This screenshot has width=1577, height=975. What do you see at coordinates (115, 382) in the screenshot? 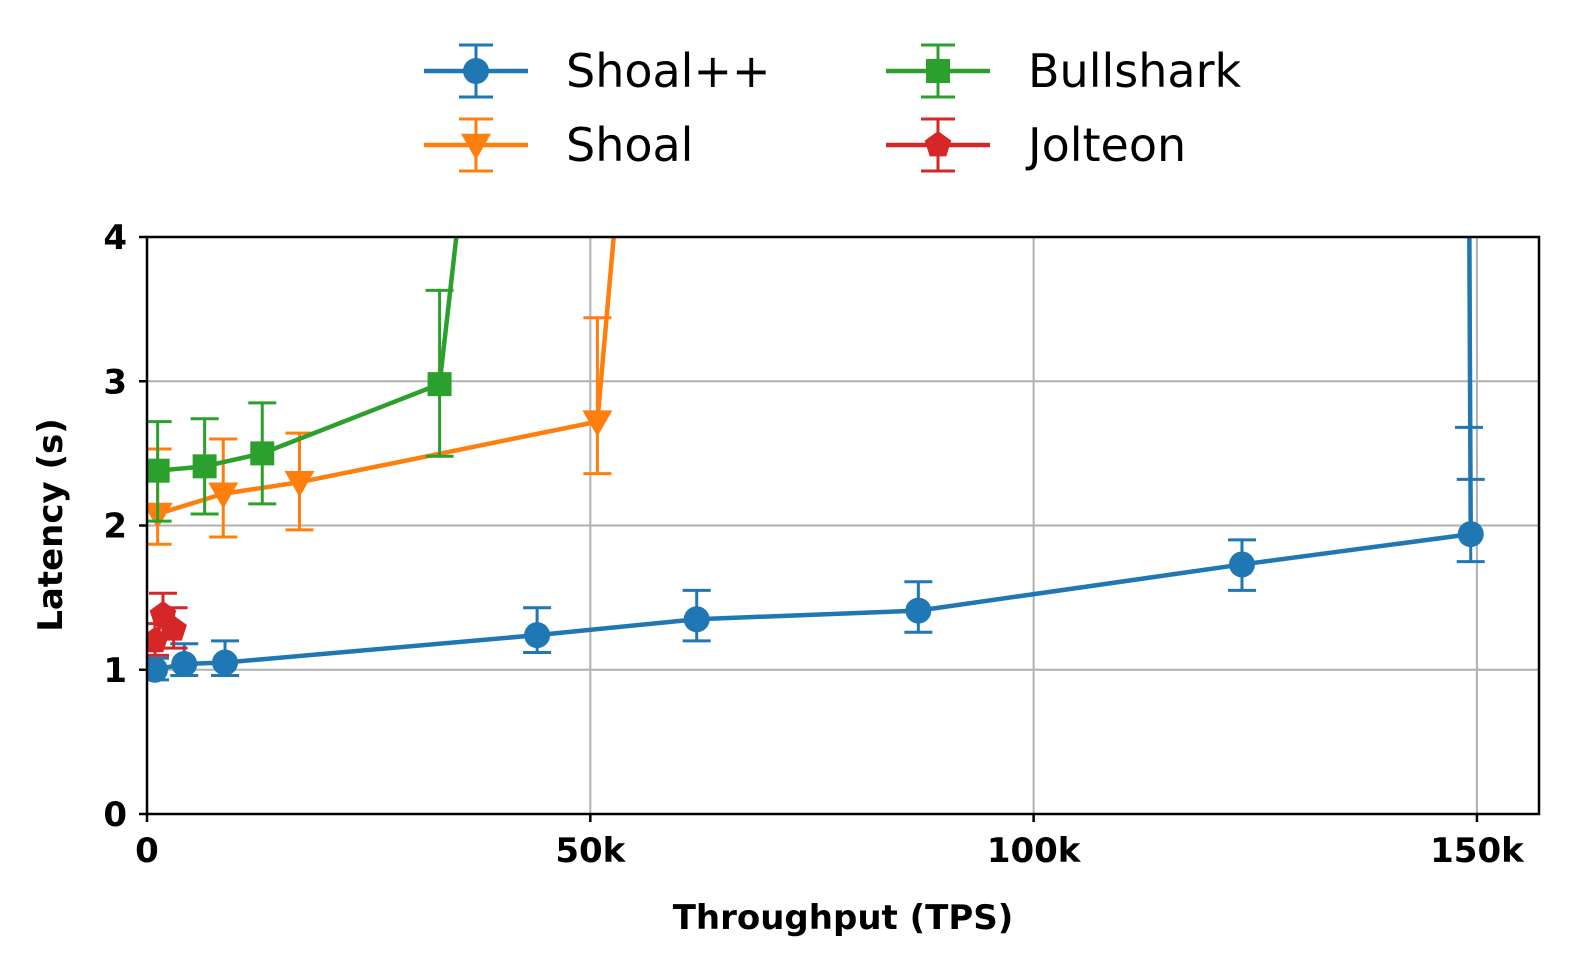
I see `y-tick-label: 3` at bounding box center [115, 382].